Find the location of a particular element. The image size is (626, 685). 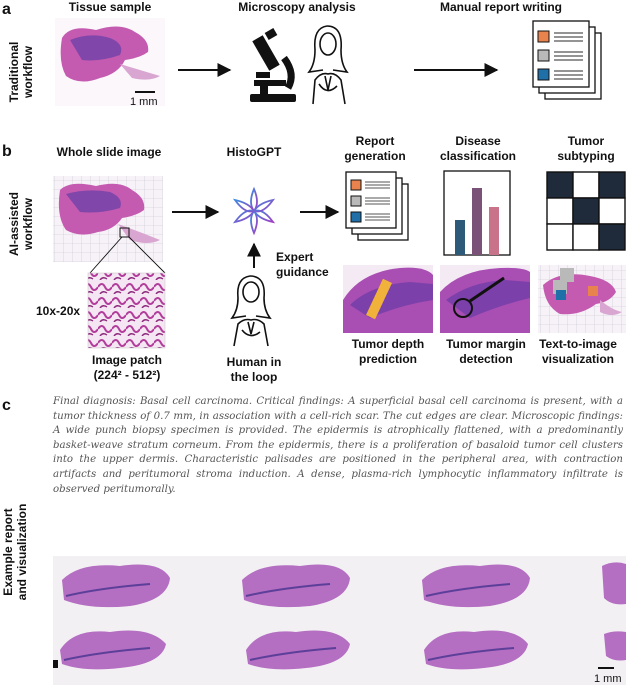

panel-b-letter: b is located at coordinates (7, 151).